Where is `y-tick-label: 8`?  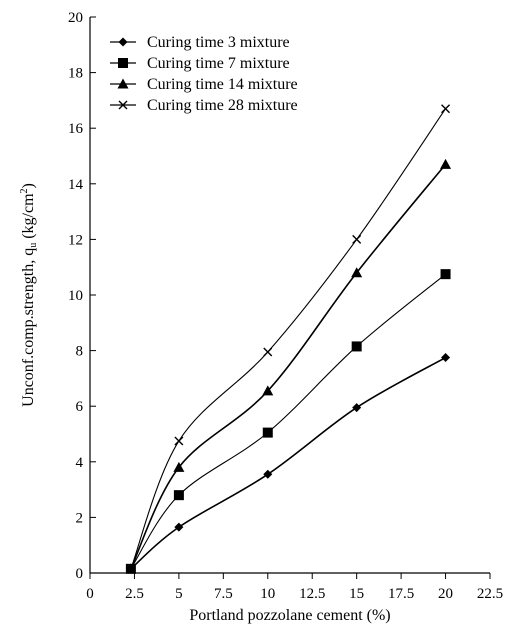
y-tick-label: 8 is located at coordinates (80, 352).